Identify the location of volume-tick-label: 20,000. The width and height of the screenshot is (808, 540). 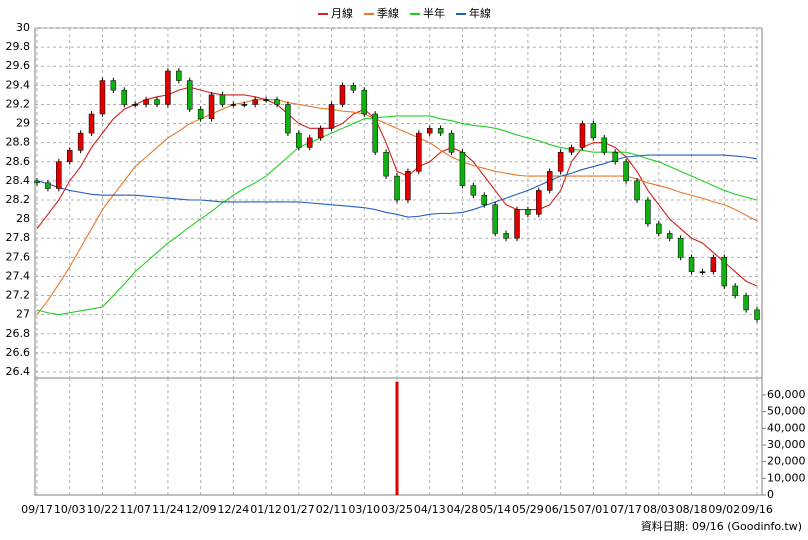
(786, 461).